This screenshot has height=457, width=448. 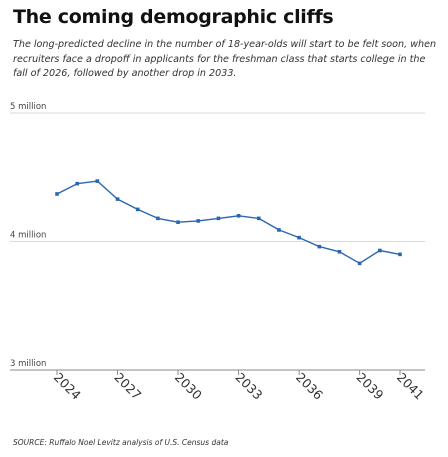 I want to click on series-line, so click(x=228, y=222).